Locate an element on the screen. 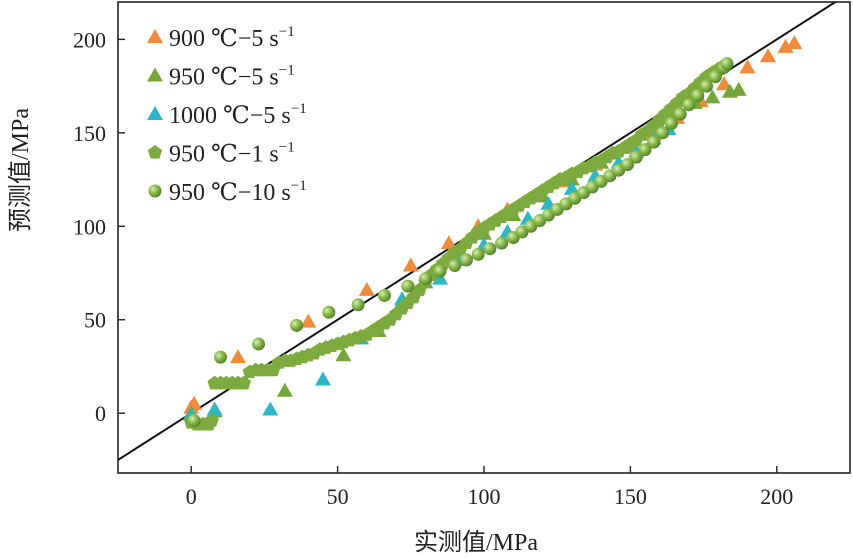  legend-label: 950 ℃−1 s−1 is located at coordinates (232, 154).